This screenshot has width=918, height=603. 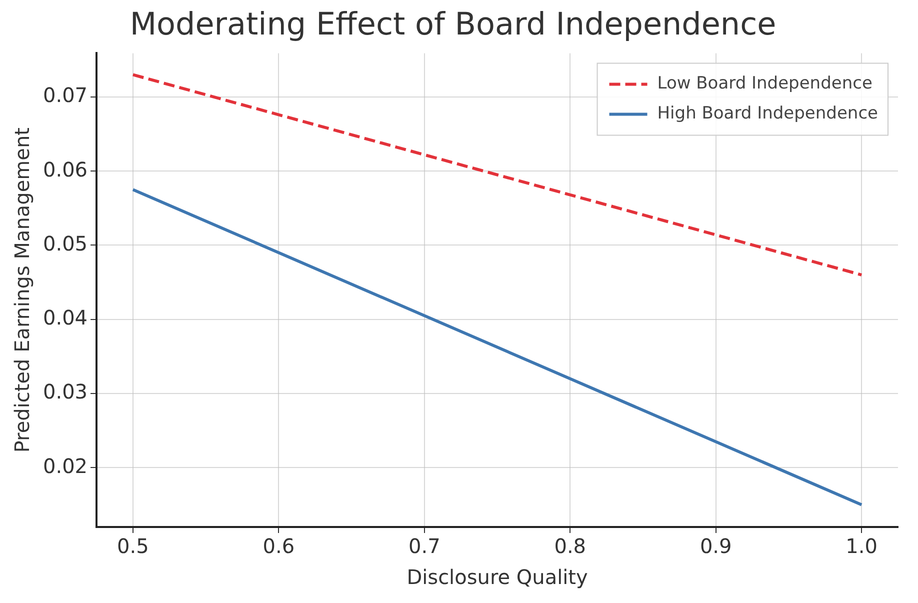 I want to click on x-tick-label: 1.0, so click(x=862, y=546).